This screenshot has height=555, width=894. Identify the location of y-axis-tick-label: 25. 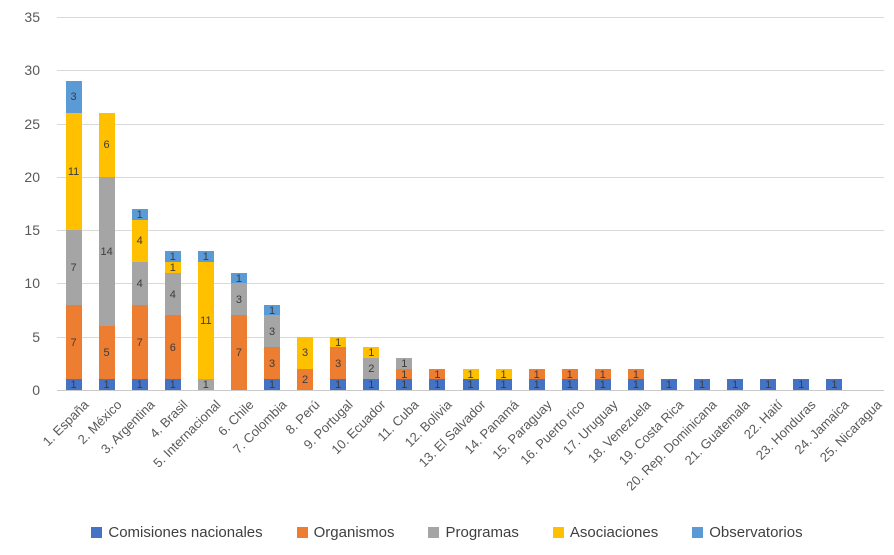
(32, 123).